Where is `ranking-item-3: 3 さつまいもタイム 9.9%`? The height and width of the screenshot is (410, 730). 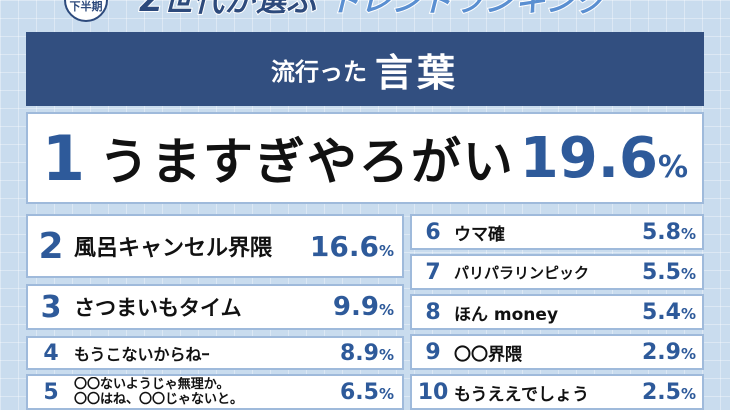
ranking-item-3: 3 さつまいもタイム 9.9% is located at coordinates (215, 307).